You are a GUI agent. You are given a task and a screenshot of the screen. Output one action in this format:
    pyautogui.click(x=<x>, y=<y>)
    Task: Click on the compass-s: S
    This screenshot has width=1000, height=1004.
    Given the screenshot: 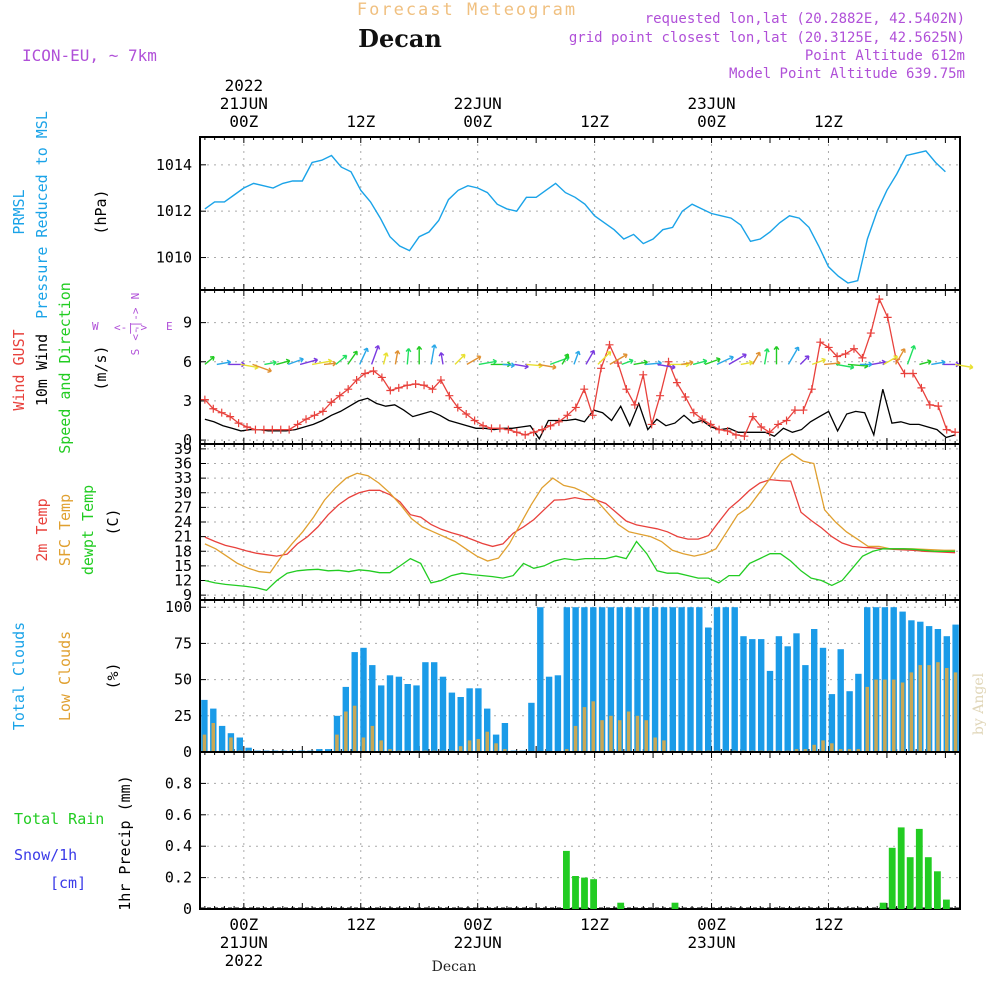 What is the action you would take?
    pyautogui.click(x=135, y=352)
    